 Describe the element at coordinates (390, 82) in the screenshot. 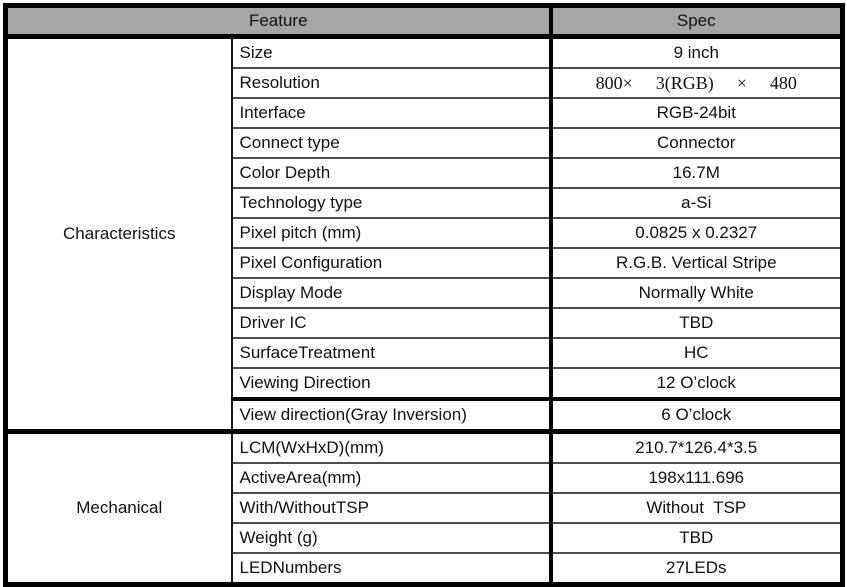

I see `feature-cell: Resolution` at that location.